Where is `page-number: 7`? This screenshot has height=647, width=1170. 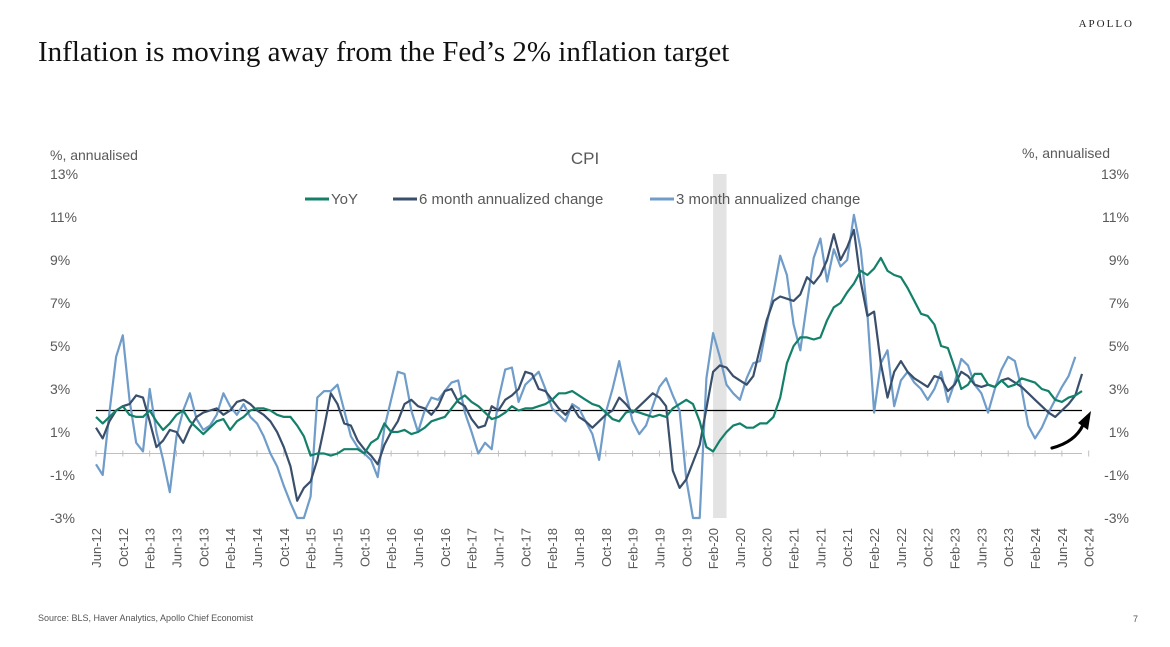 page-number: 7 is located at coordinates (1135, 619).